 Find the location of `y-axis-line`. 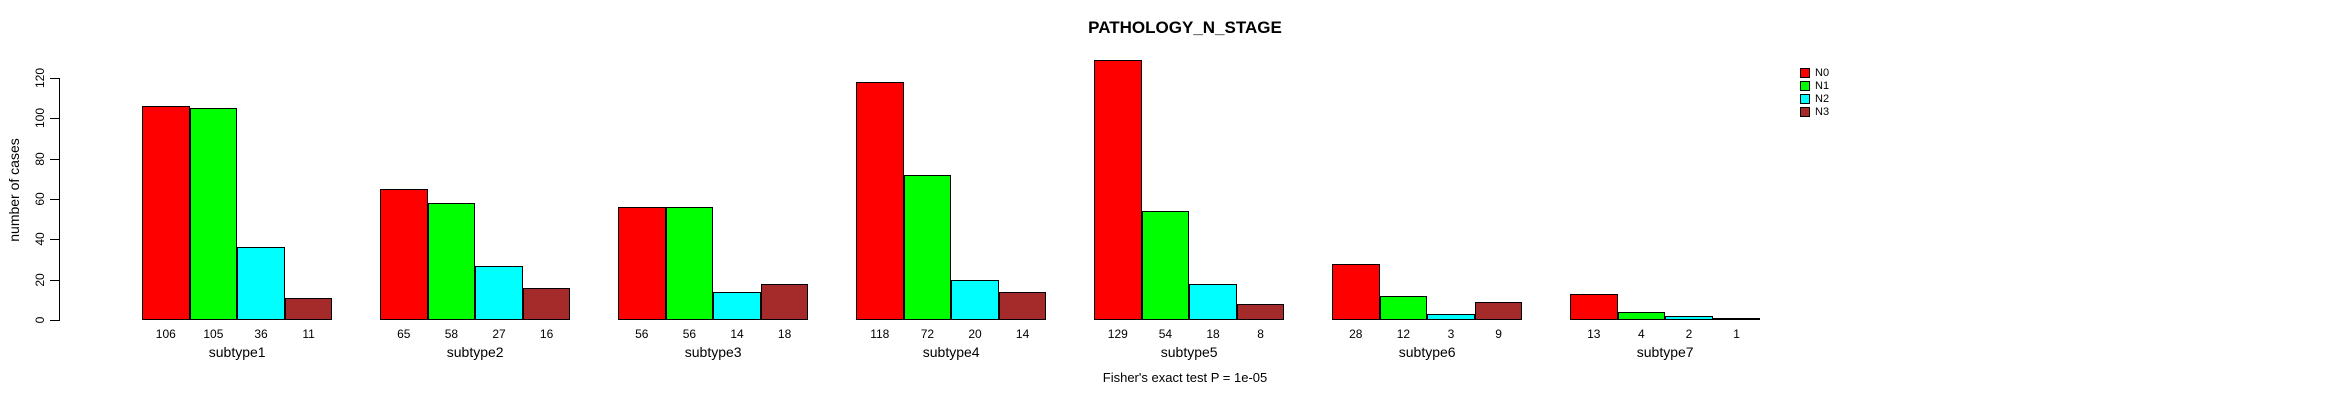

y-axis-line is located at coordinates (59, 199).